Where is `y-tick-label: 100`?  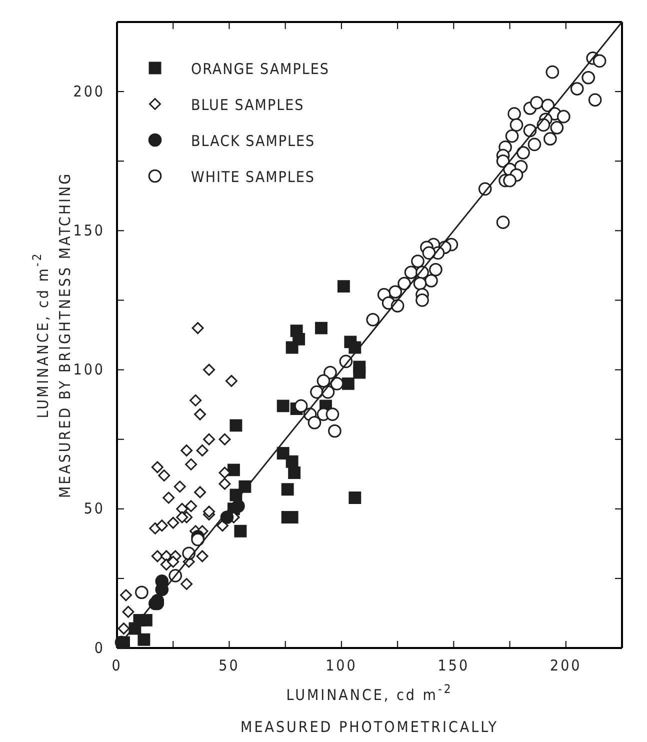 y-tick-label: 100 is located at coordinates (89, 369).